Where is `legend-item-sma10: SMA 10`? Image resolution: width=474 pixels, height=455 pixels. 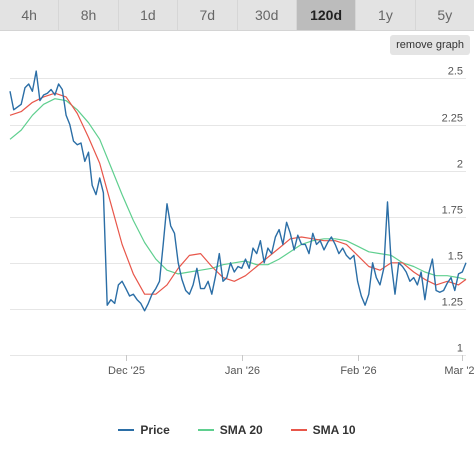
legend-item-sma10: SMA 10 is located at coordinates (323, 430).